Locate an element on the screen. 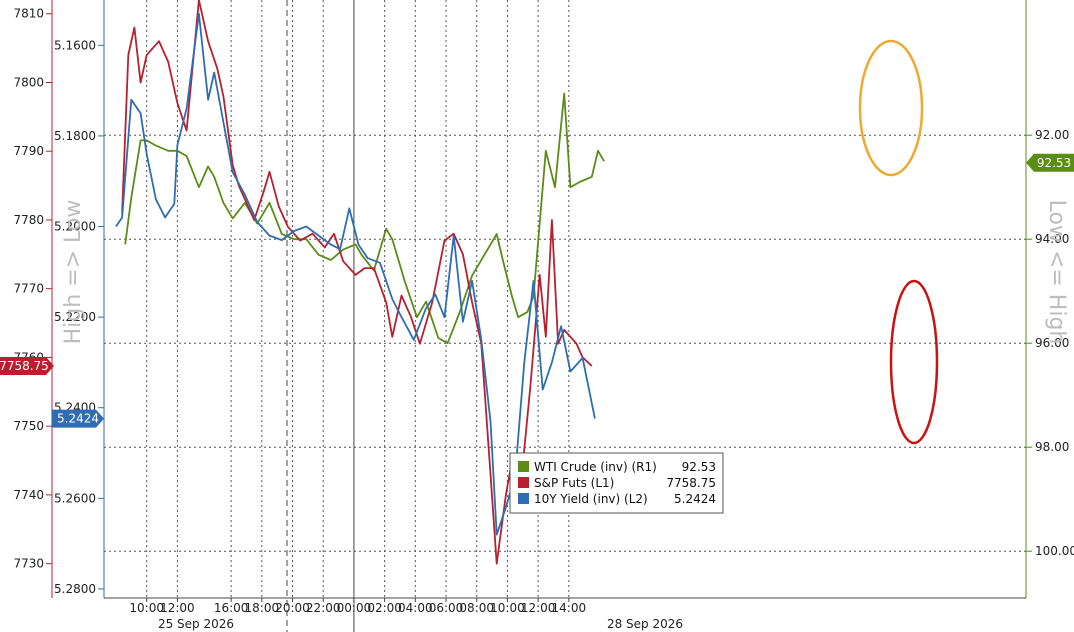  tick-label-r1: 100.00 is located at coordinates (1054, 551).